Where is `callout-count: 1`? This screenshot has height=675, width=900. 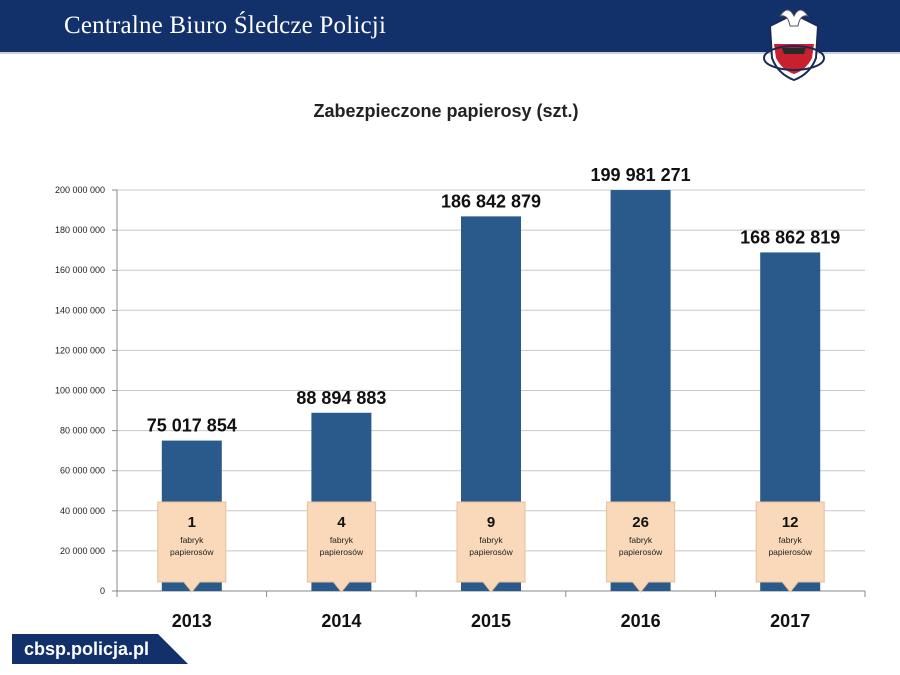
callout-count: 1 is located at coordinates (192, 522).